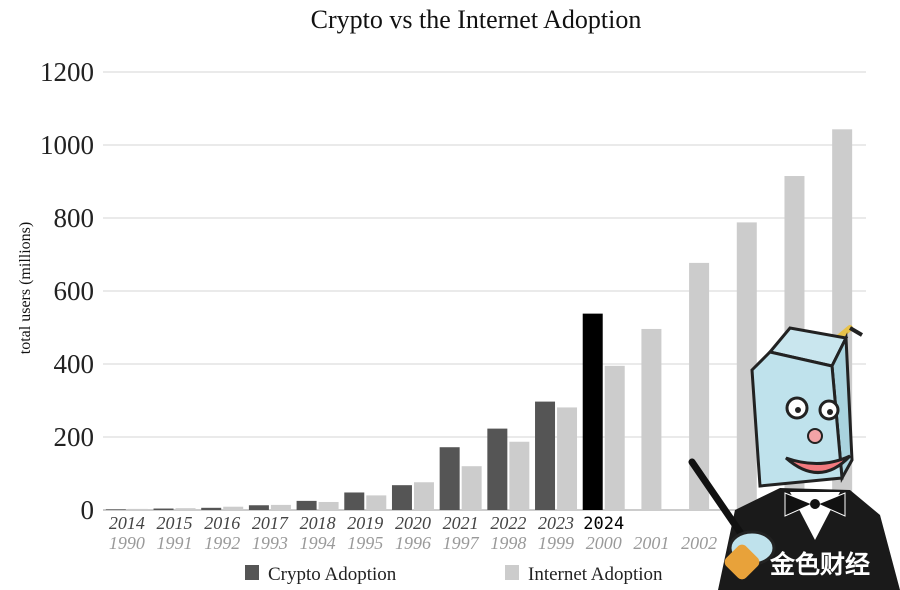 This screenshot has width=900, height=590. I want to click on y-tick-label: 400, so click(74, 364).